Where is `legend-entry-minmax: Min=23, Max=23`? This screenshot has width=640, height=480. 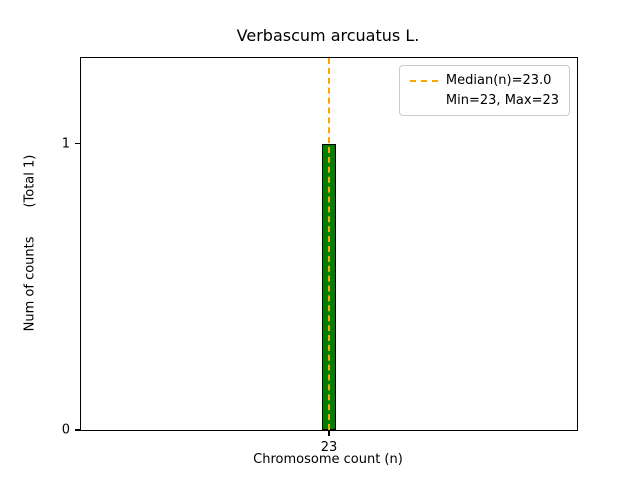 legend-entry-minmax: Min=23, Max=23 is located at coordinates (484, 100).